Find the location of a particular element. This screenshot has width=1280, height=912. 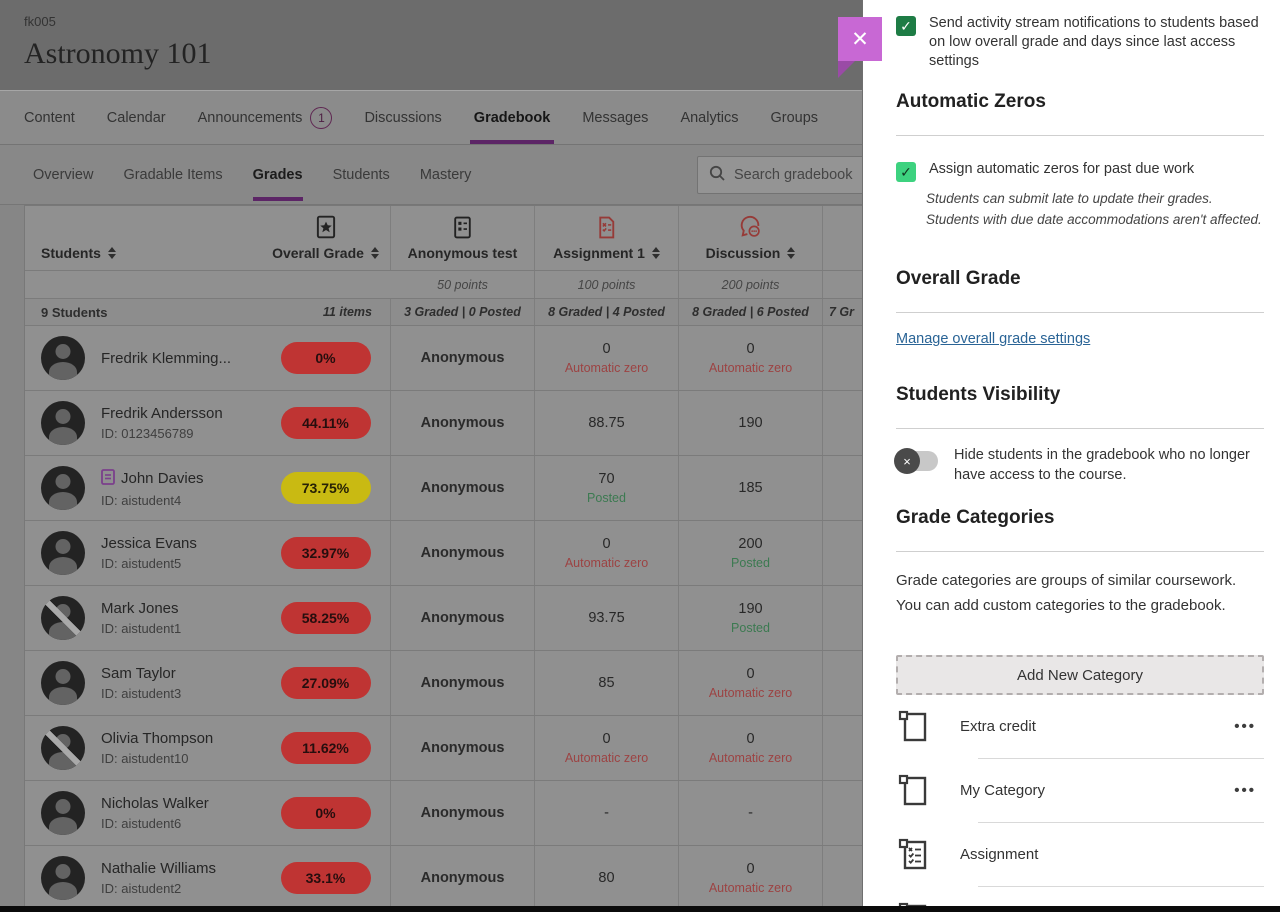

discussion-column-header: Discussion is located at coordinates (751, 238).